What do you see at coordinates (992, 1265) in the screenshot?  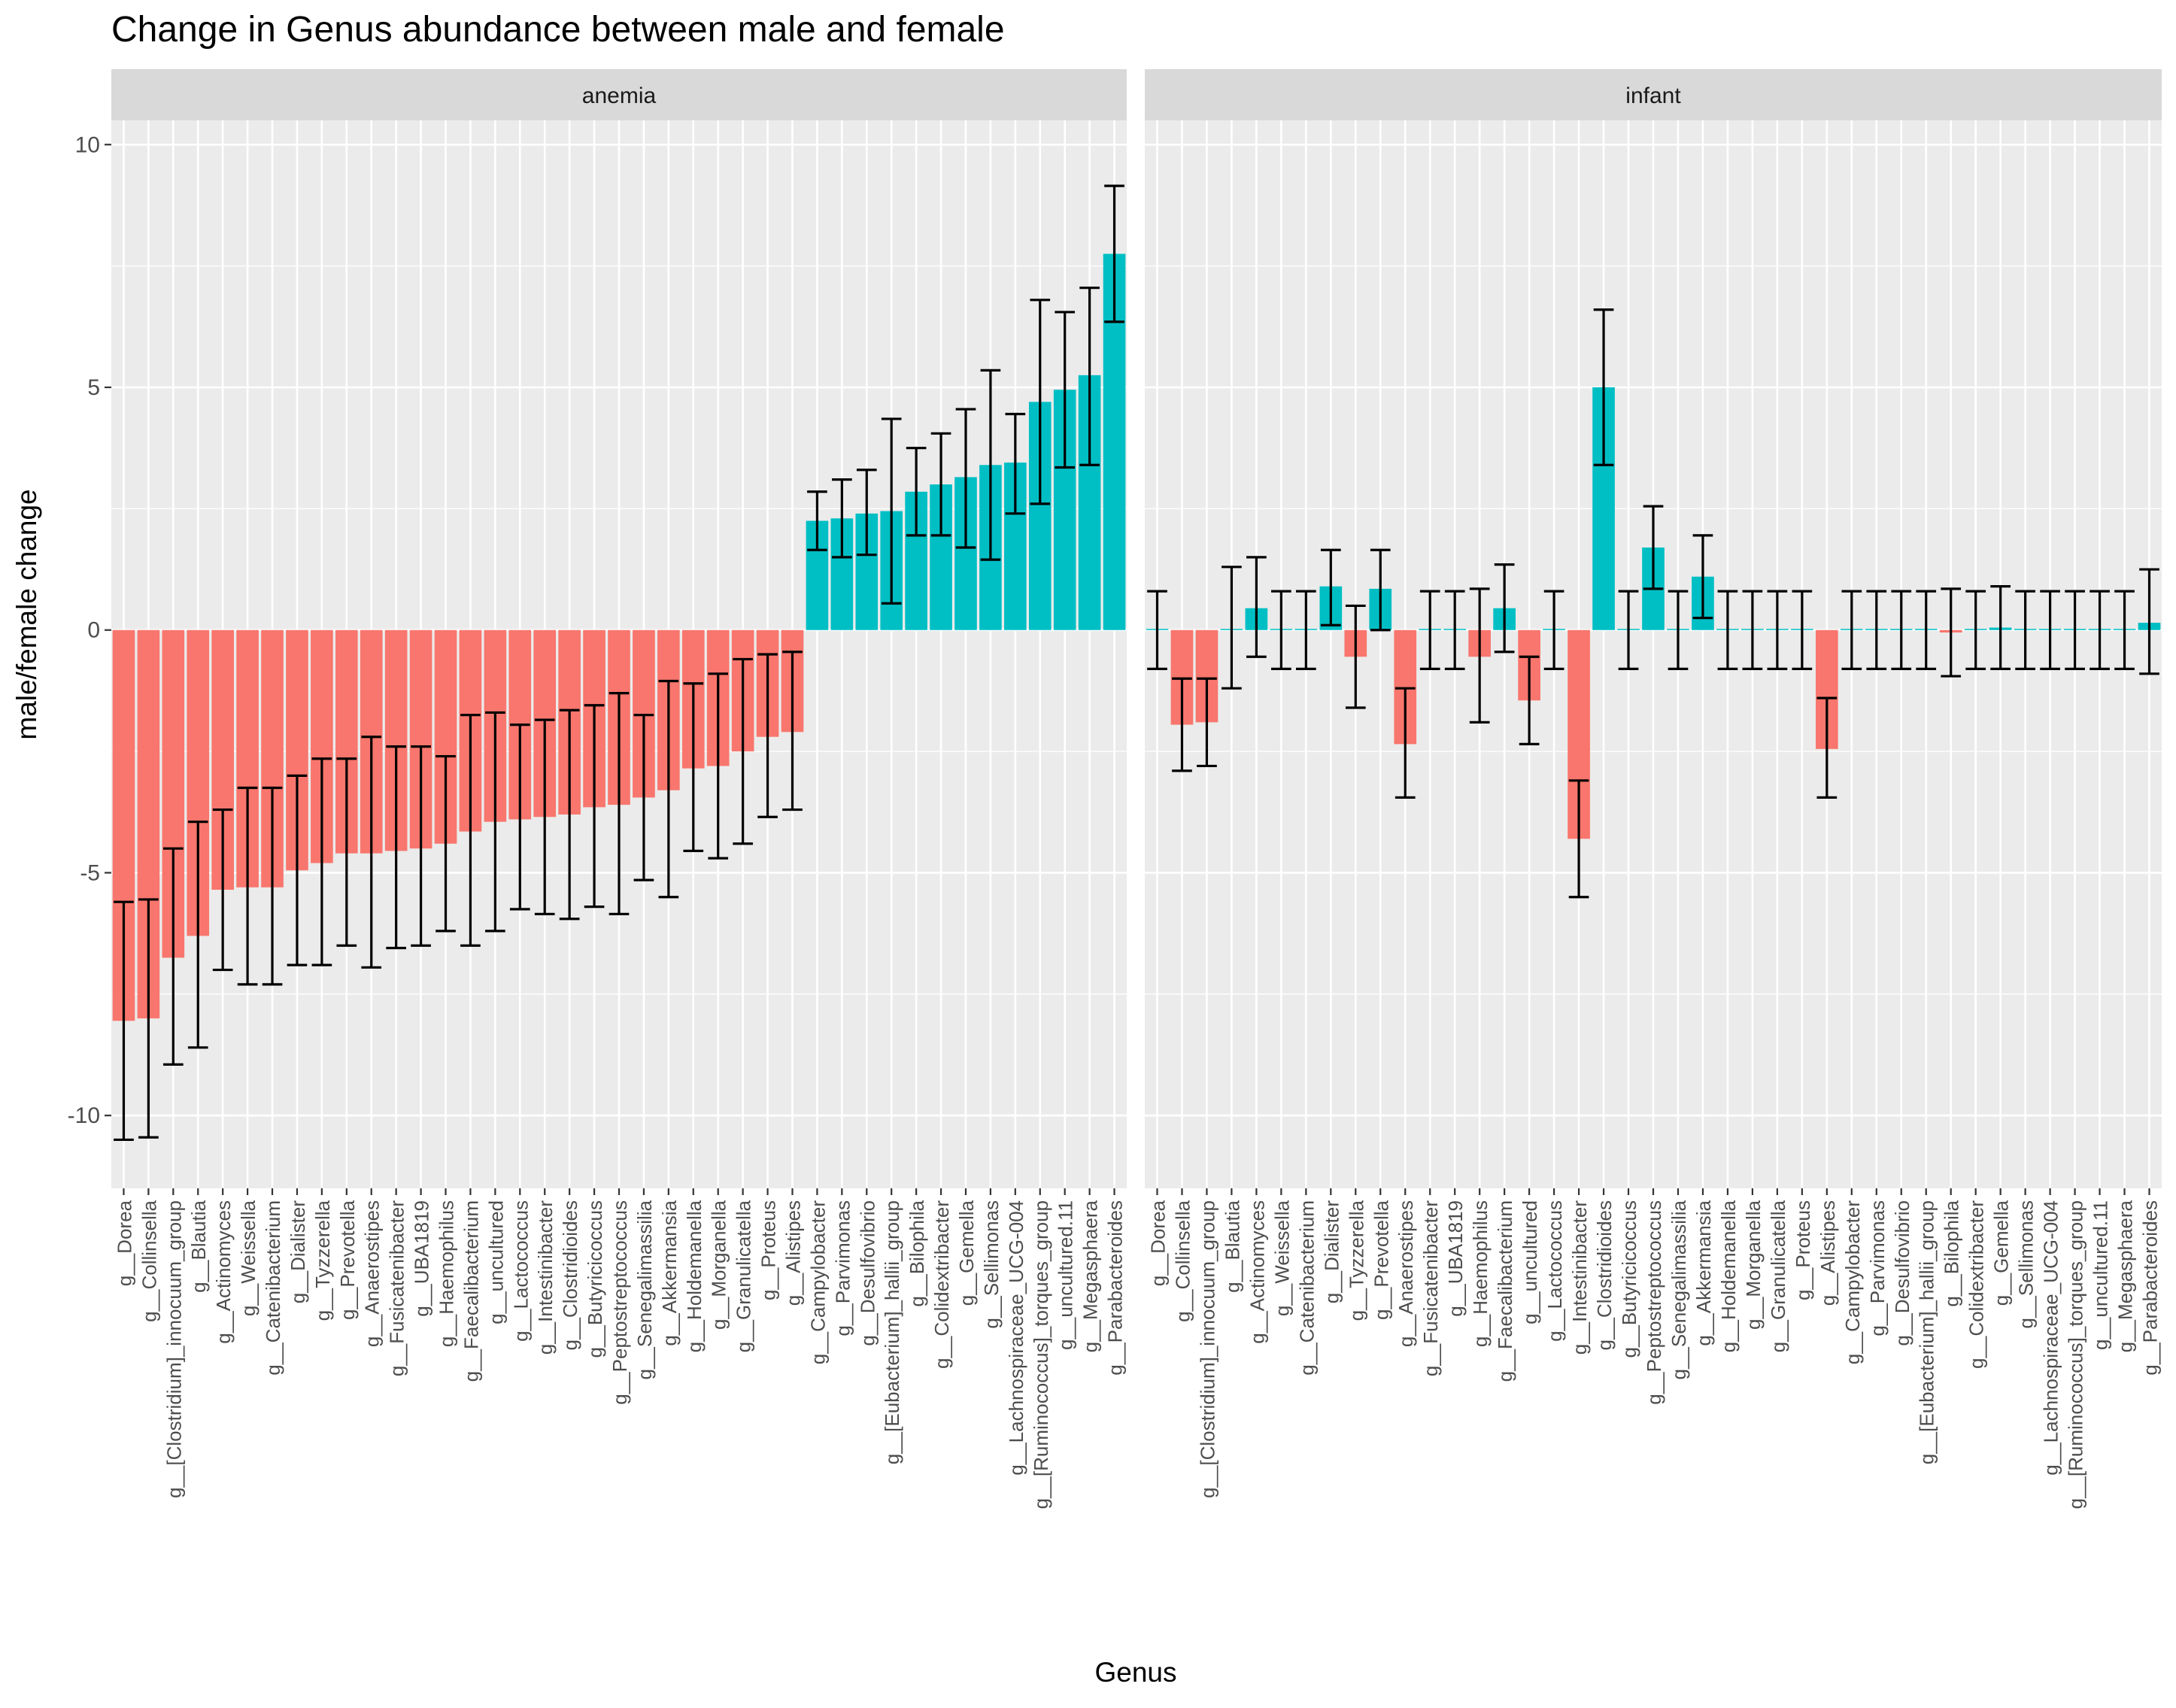 I see `x-tick-label: g__Sellimonas` at bounding box center [992, 1265].